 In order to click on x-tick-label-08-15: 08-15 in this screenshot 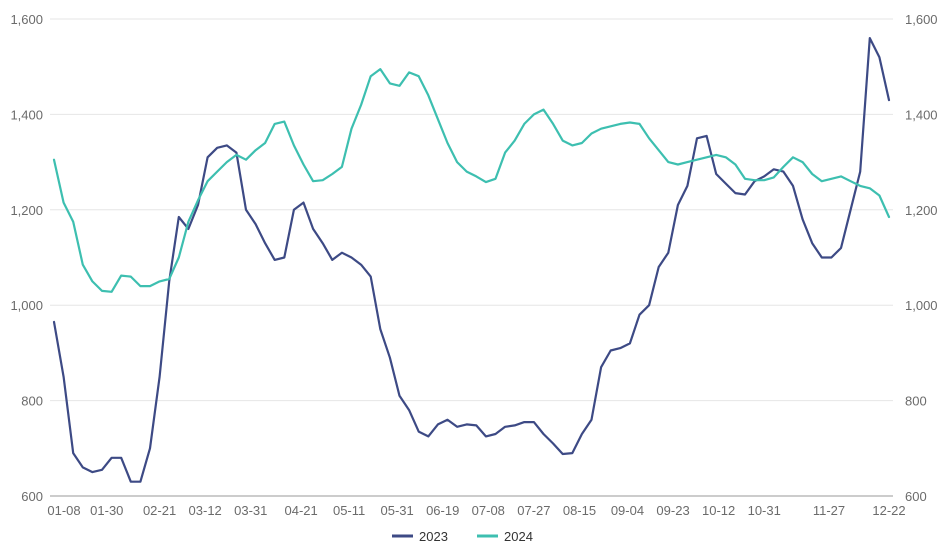, I will do `click(579, 510)`.